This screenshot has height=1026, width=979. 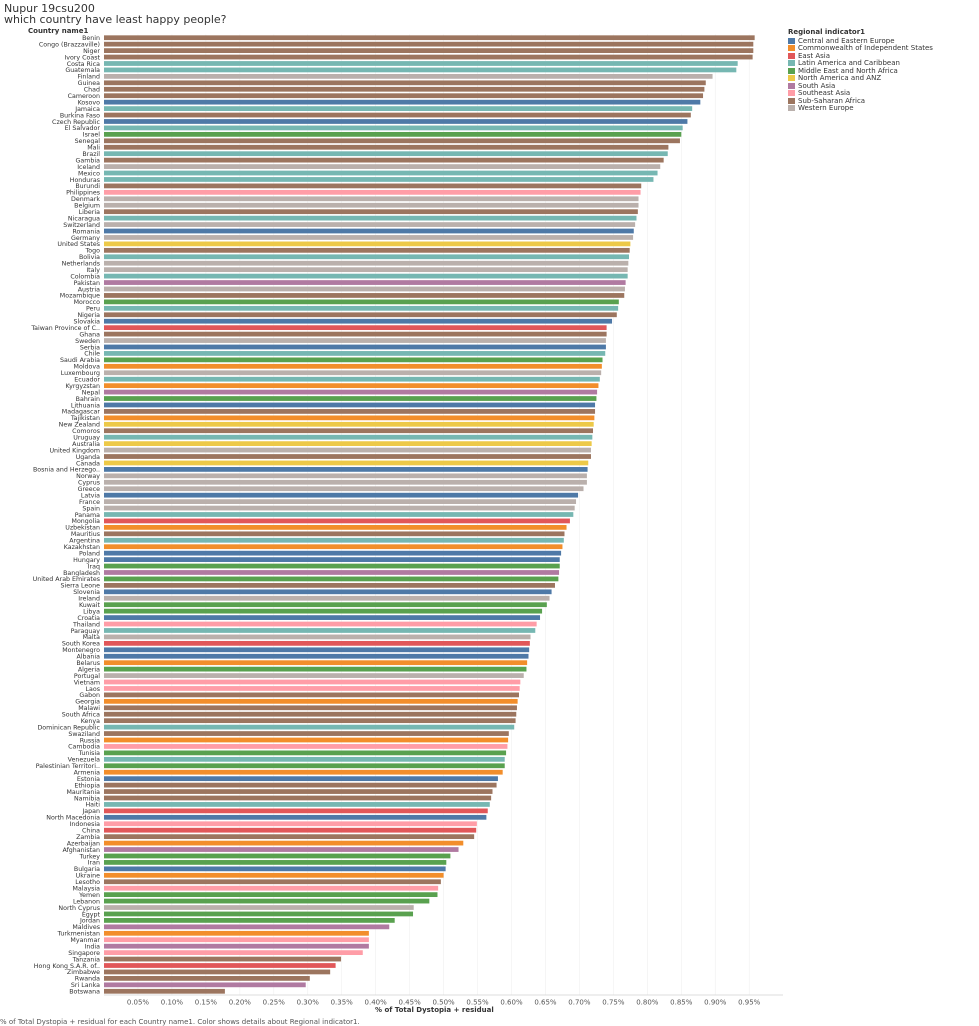 I want to click on legend-item: North America and ANZ, so click(x=860, y=78).